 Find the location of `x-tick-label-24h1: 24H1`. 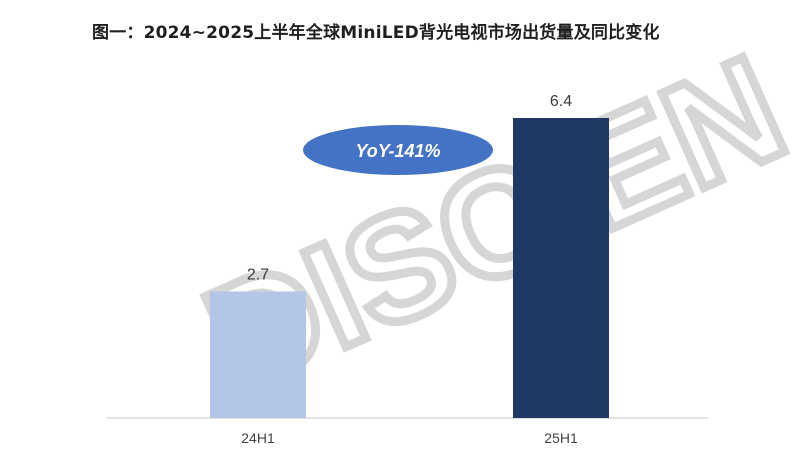

x-tick-label-24h1: 24H1 is located at coordinates (258, 438).